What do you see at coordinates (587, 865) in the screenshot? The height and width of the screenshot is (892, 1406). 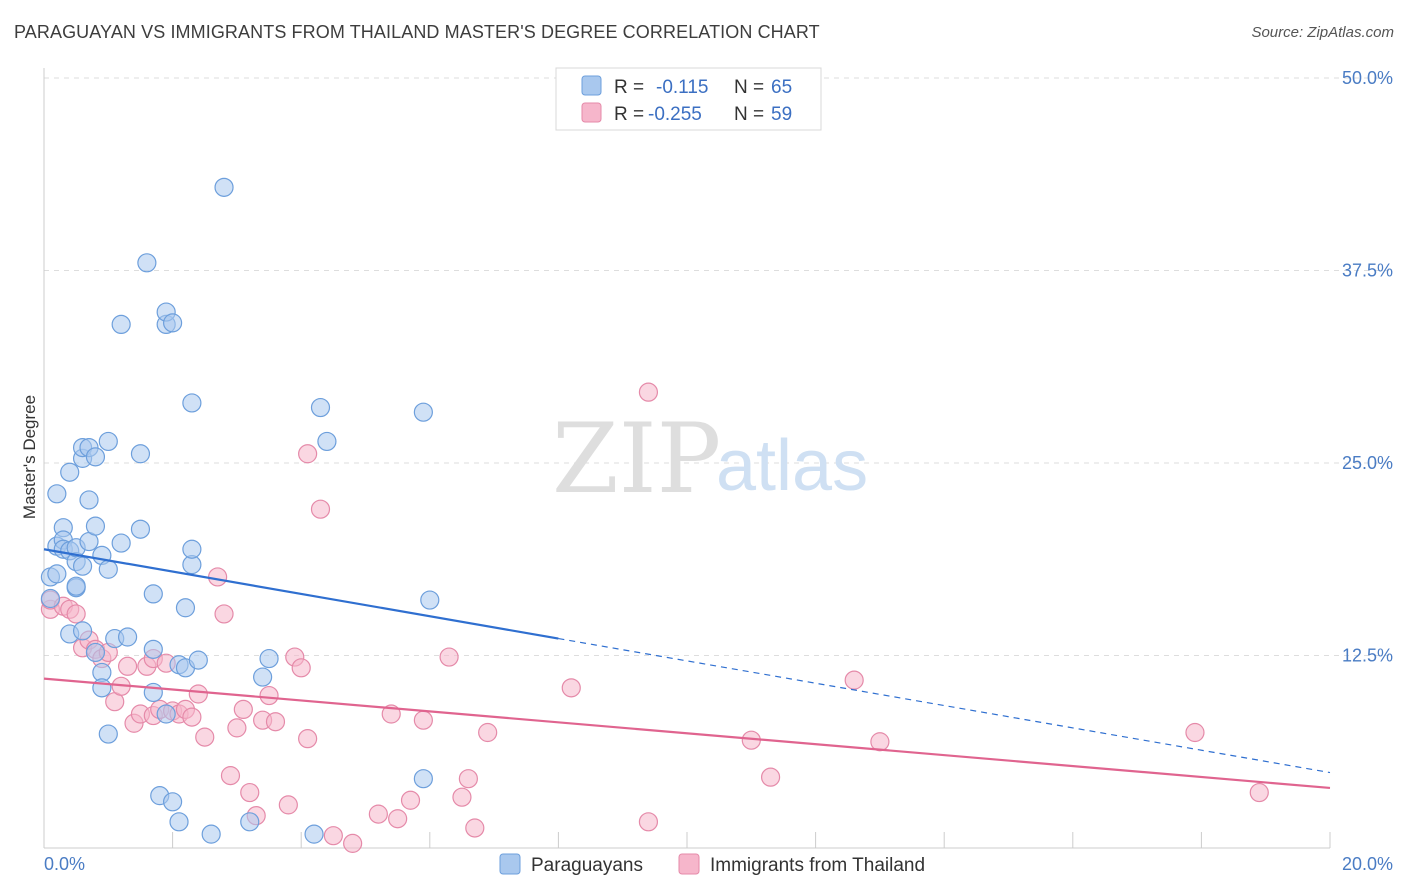 I see `bottom-legend-paraguayans: Paraguayans` at bounding box center [587, 865].